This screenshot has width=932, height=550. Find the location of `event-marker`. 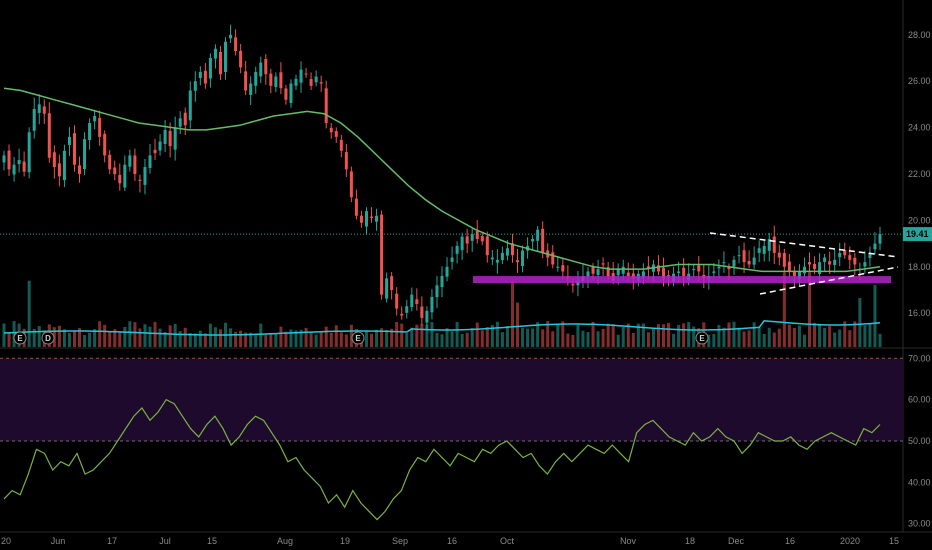

event-marker is located at coordinates (358, 338).